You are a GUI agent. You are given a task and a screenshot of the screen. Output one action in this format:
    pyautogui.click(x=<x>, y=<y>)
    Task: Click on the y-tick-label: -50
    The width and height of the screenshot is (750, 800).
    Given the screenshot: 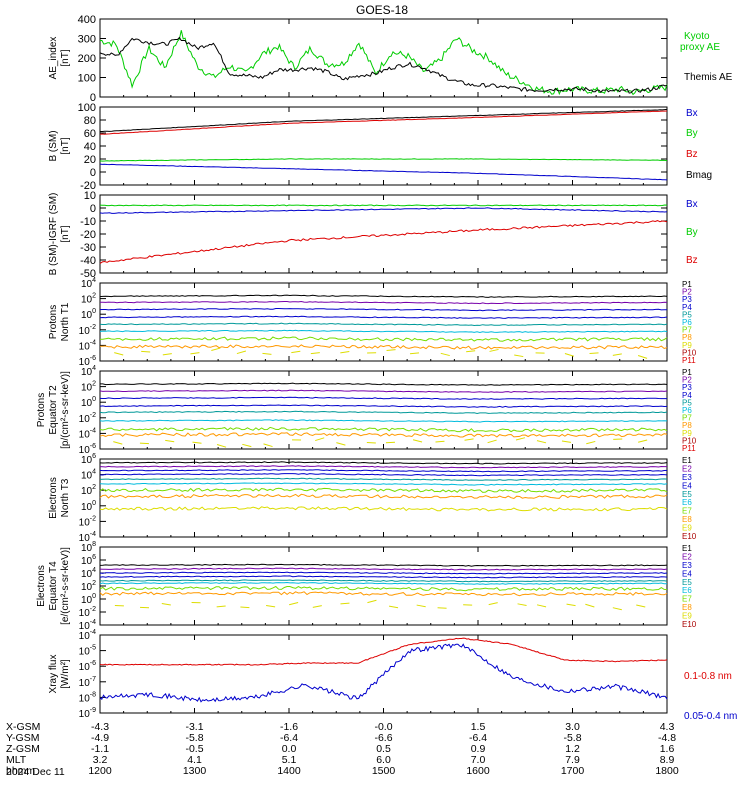 What is the action you would take?
    pyautogui.click(x=88, y=274)
    